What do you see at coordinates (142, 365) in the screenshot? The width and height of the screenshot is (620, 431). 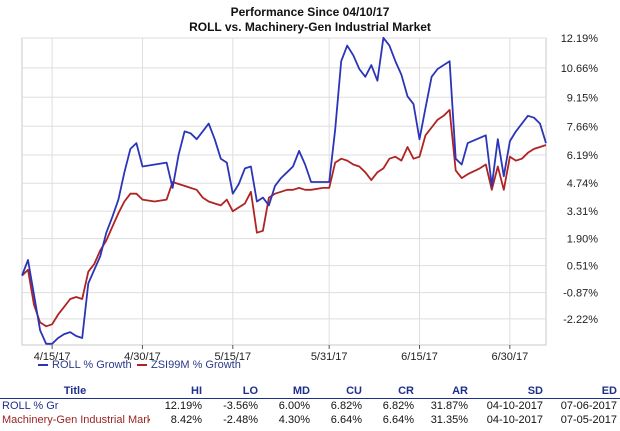 I see `legend-zsi-swatch` at bounding box center [142, 365].